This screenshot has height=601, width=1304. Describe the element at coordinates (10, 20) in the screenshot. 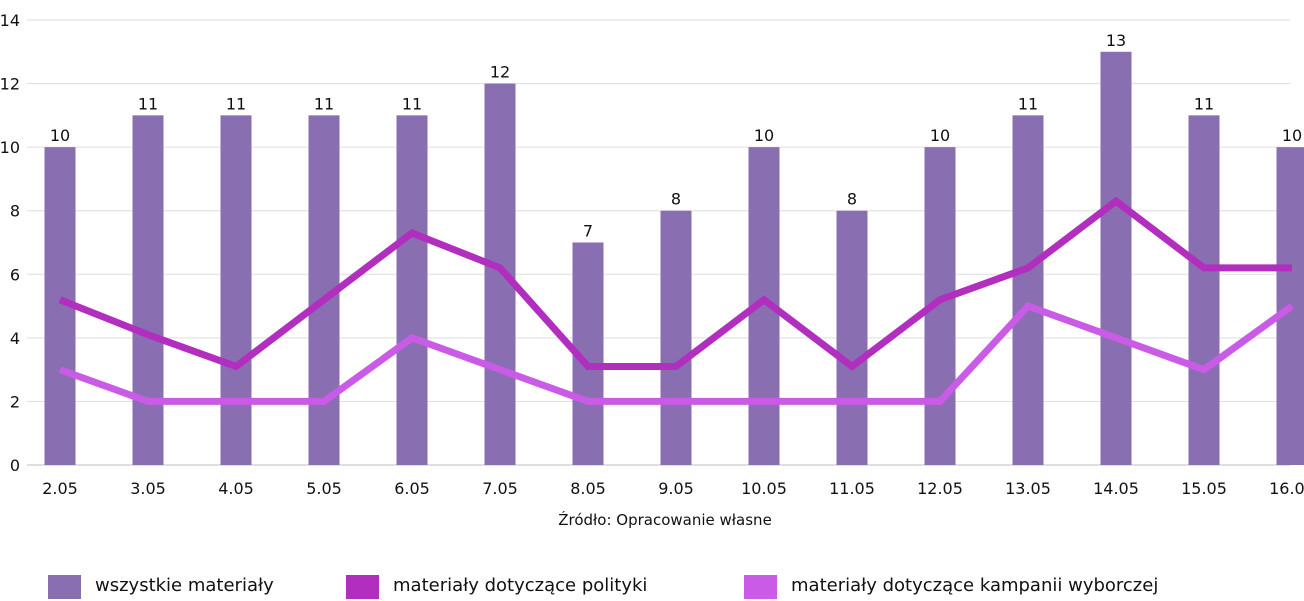

I see `y-tick-label: 14` at that location.